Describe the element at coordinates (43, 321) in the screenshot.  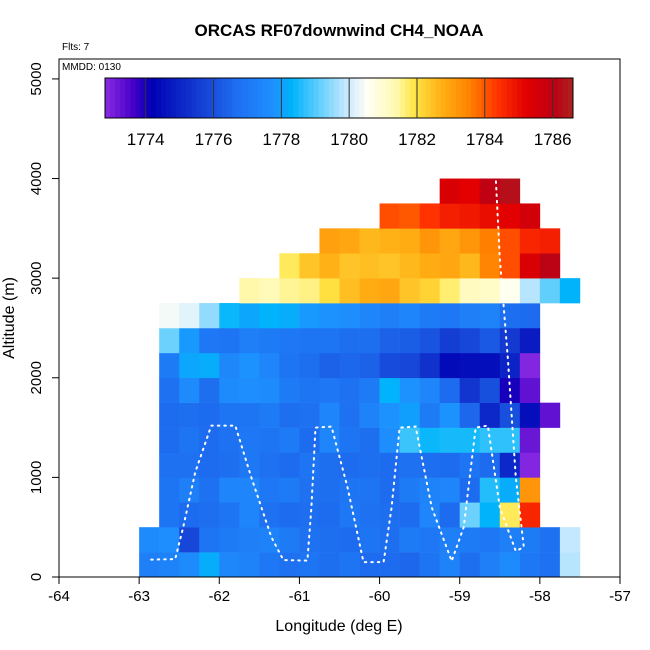
I see `y-axis: 0 1000 2000 3000 4000 5000` at that location.